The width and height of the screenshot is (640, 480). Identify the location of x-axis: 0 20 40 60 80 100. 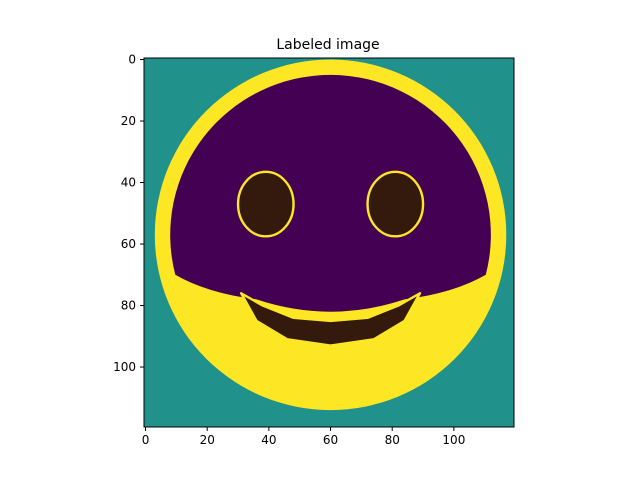
(303, 437).